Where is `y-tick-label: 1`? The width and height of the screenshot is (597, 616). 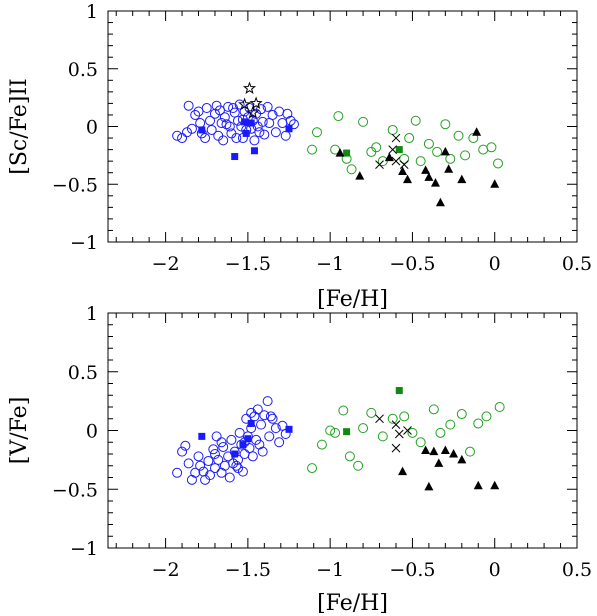 y-tick-label: 1 is located at coordinates (92, 314).